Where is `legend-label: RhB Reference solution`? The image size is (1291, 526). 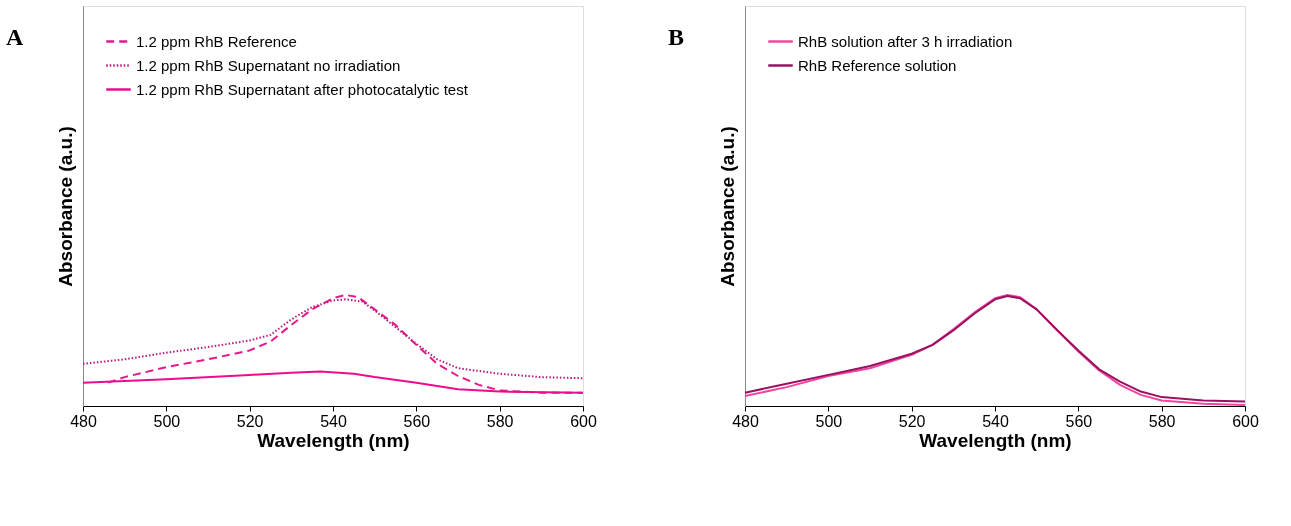
legend-label: RhB Reference solution is located at coordinates (877, 65).